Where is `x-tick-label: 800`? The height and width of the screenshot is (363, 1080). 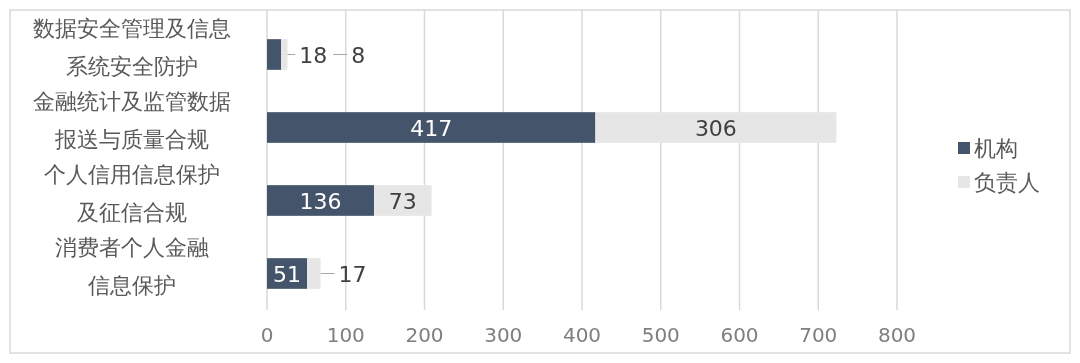 x-tick-label: 800 is located at coordinates (897, 335).